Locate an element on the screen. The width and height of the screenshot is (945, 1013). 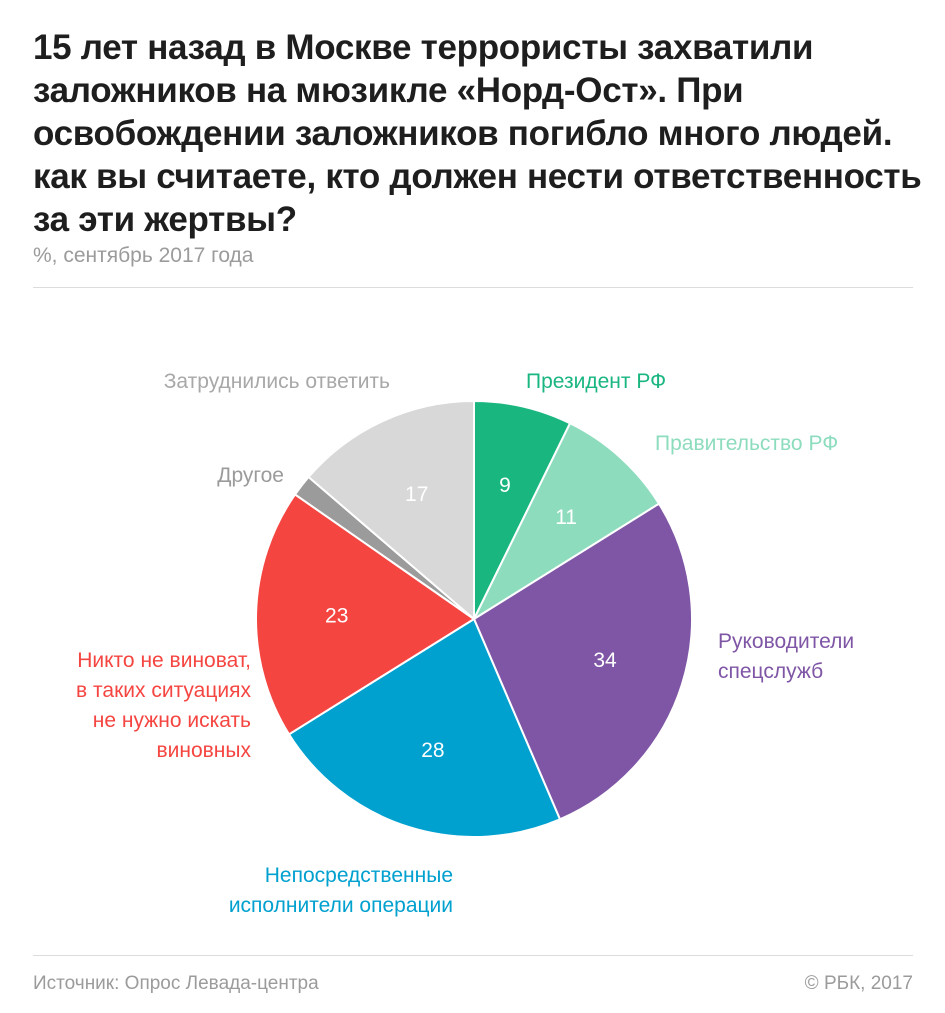
source-note: Источник: Опрос Левада-центра is located at coordinates (176, 983).